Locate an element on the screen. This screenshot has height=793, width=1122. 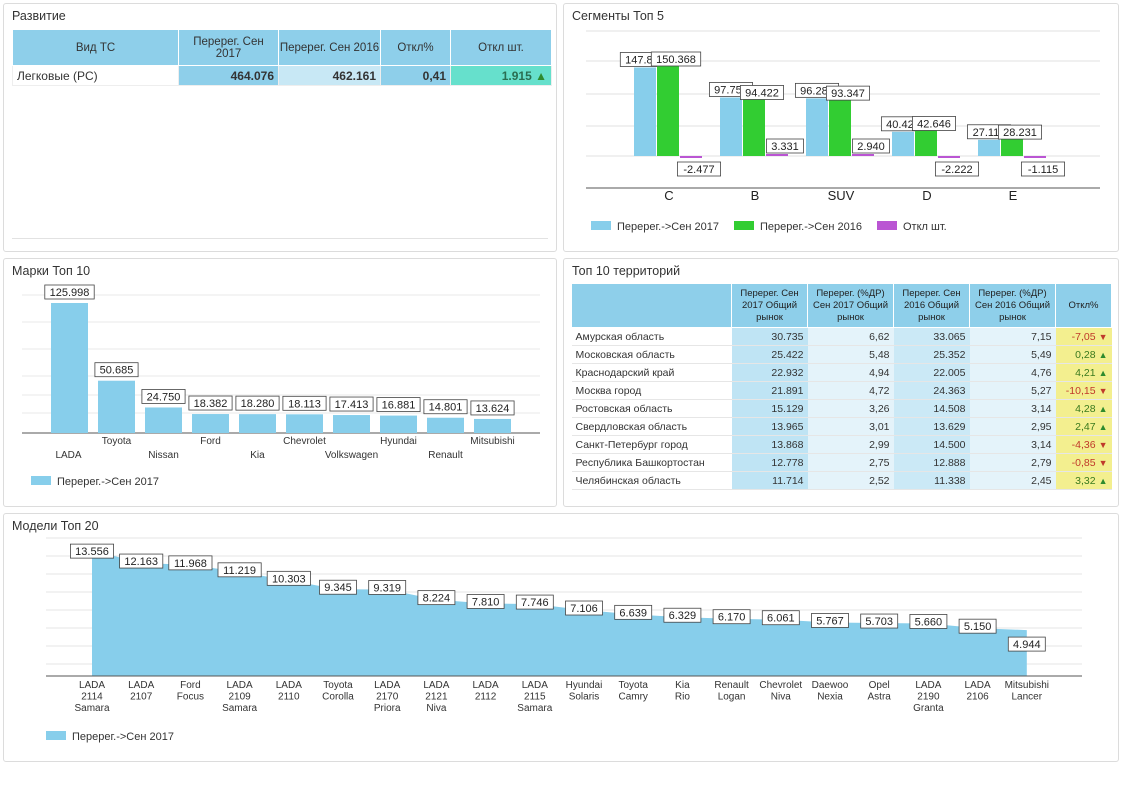
x-tick-label: Granta is located at coordinates (928, 708).